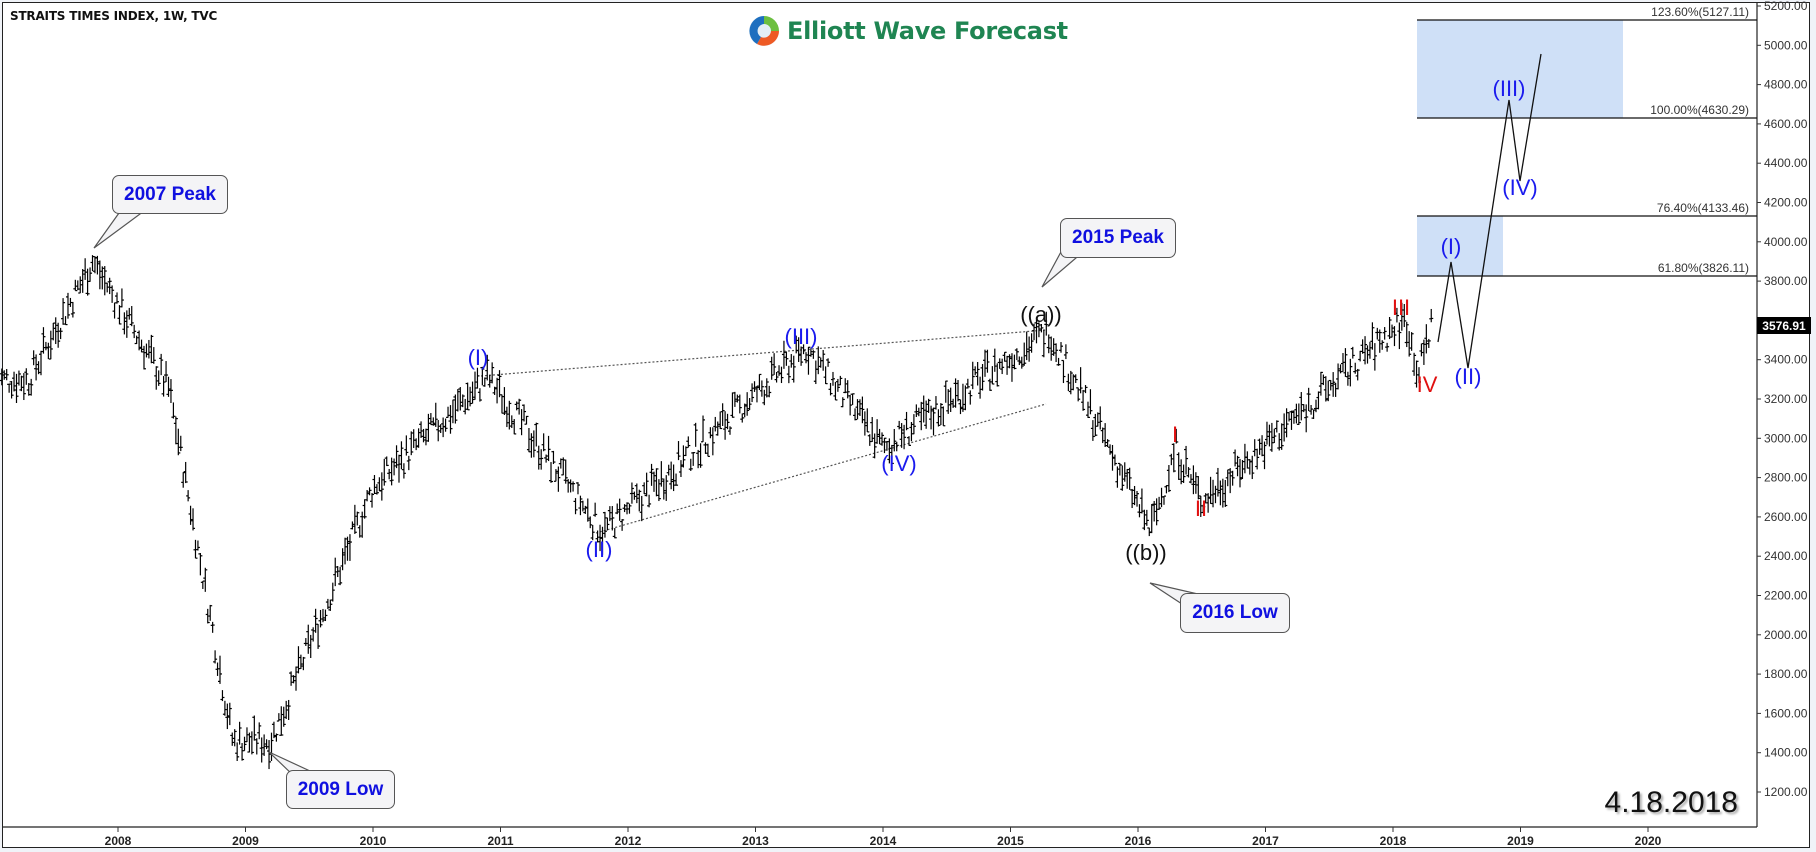 Image resolution: width=1816 pixels, height=852 pixels. Describe the element at coordinates (114, 16) in the screenshot. I see `chart-title: STRAITS TIMES INDEX, 1W, TVC` at that location.